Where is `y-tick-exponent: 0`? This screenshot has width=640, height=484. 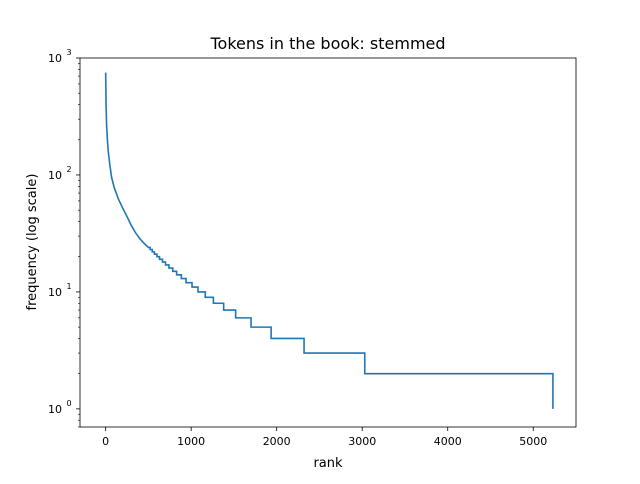 y-tick-exponent: 0 is located at coordinates (68, 403).